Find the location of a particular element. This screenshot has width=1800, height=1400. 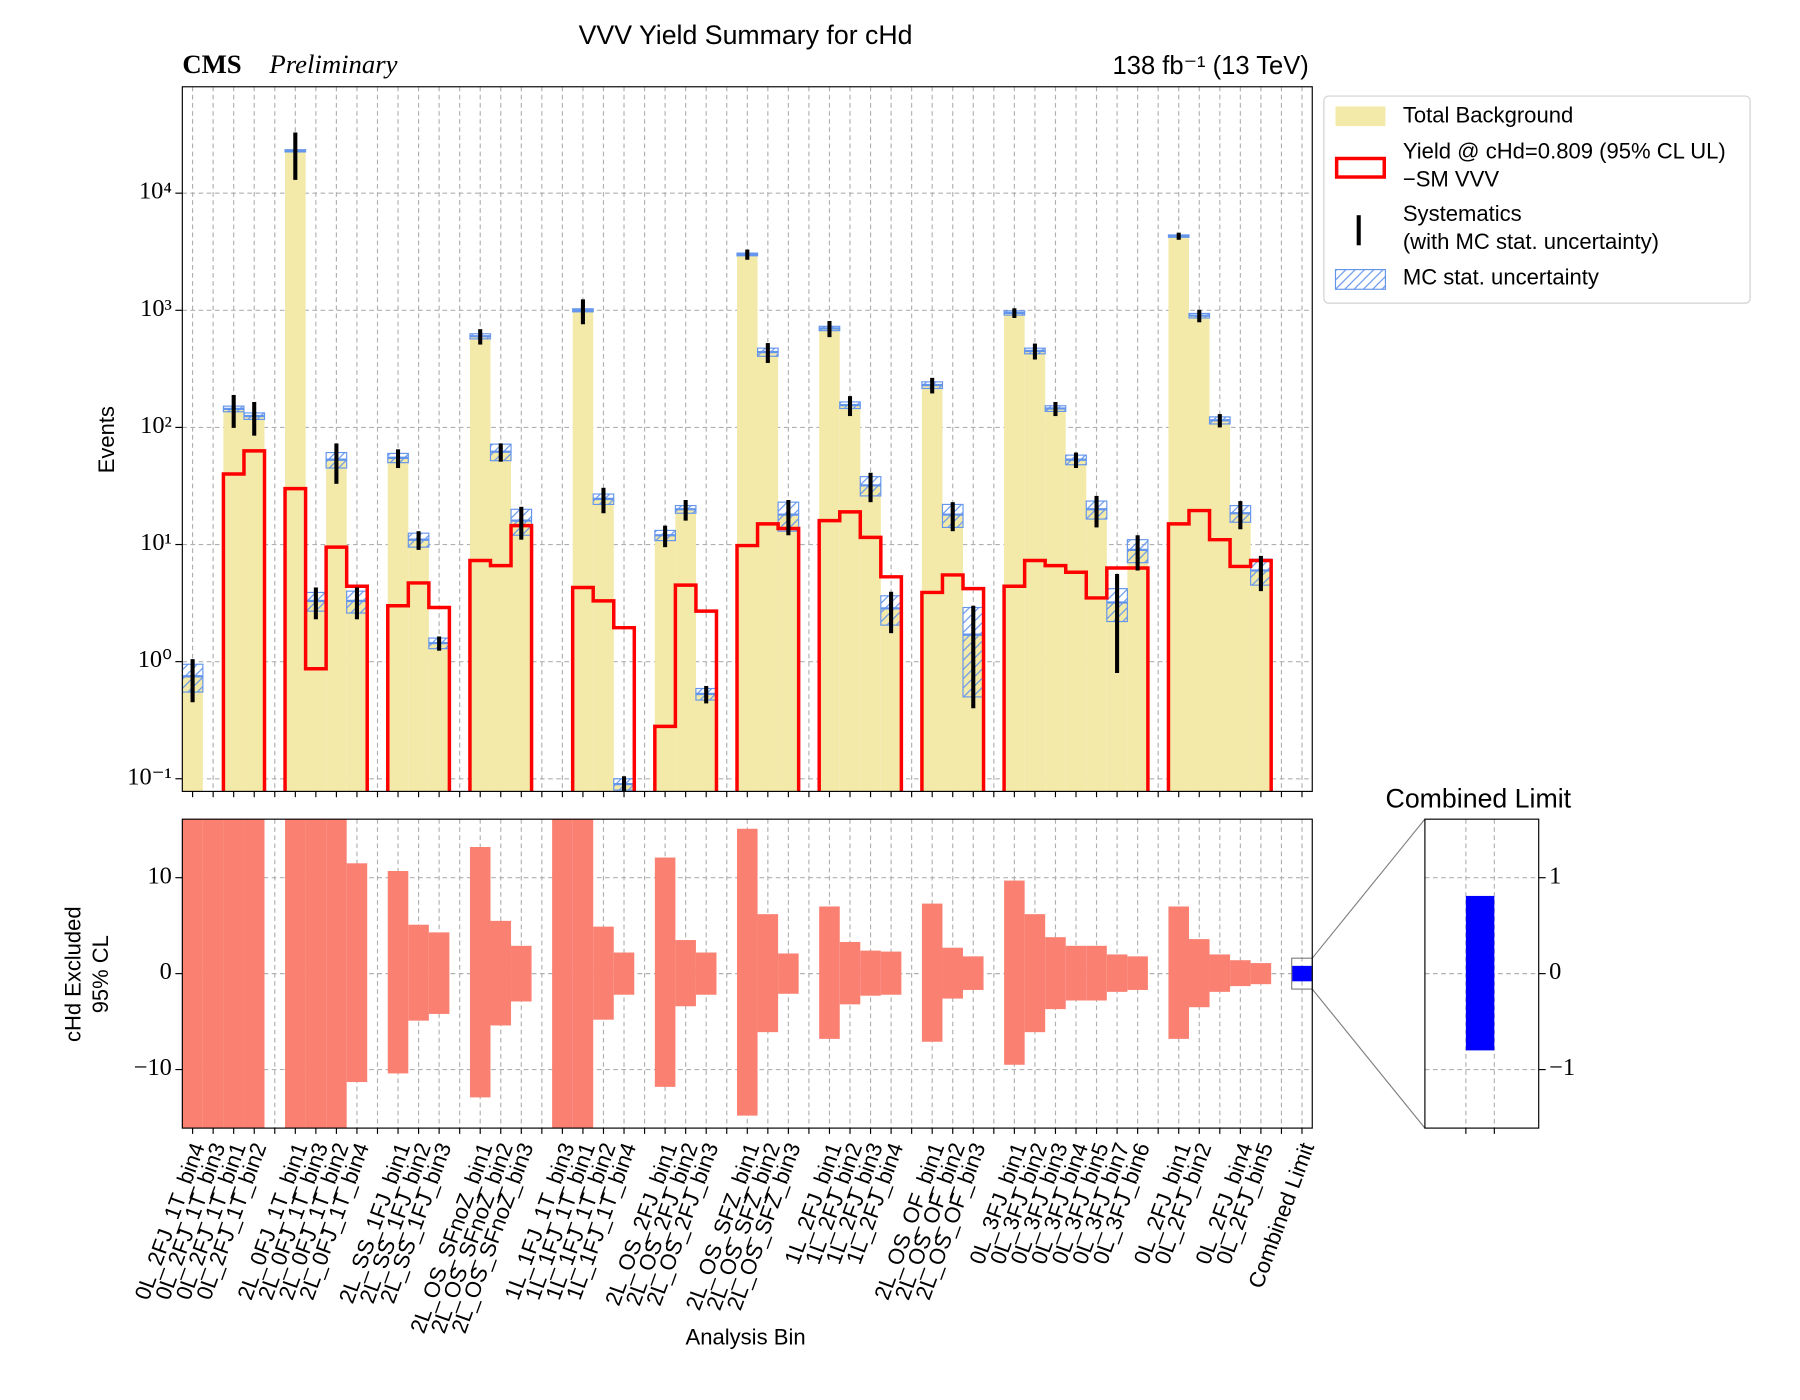

y-tick-label: −10 is located at coordinates (153, 1067).